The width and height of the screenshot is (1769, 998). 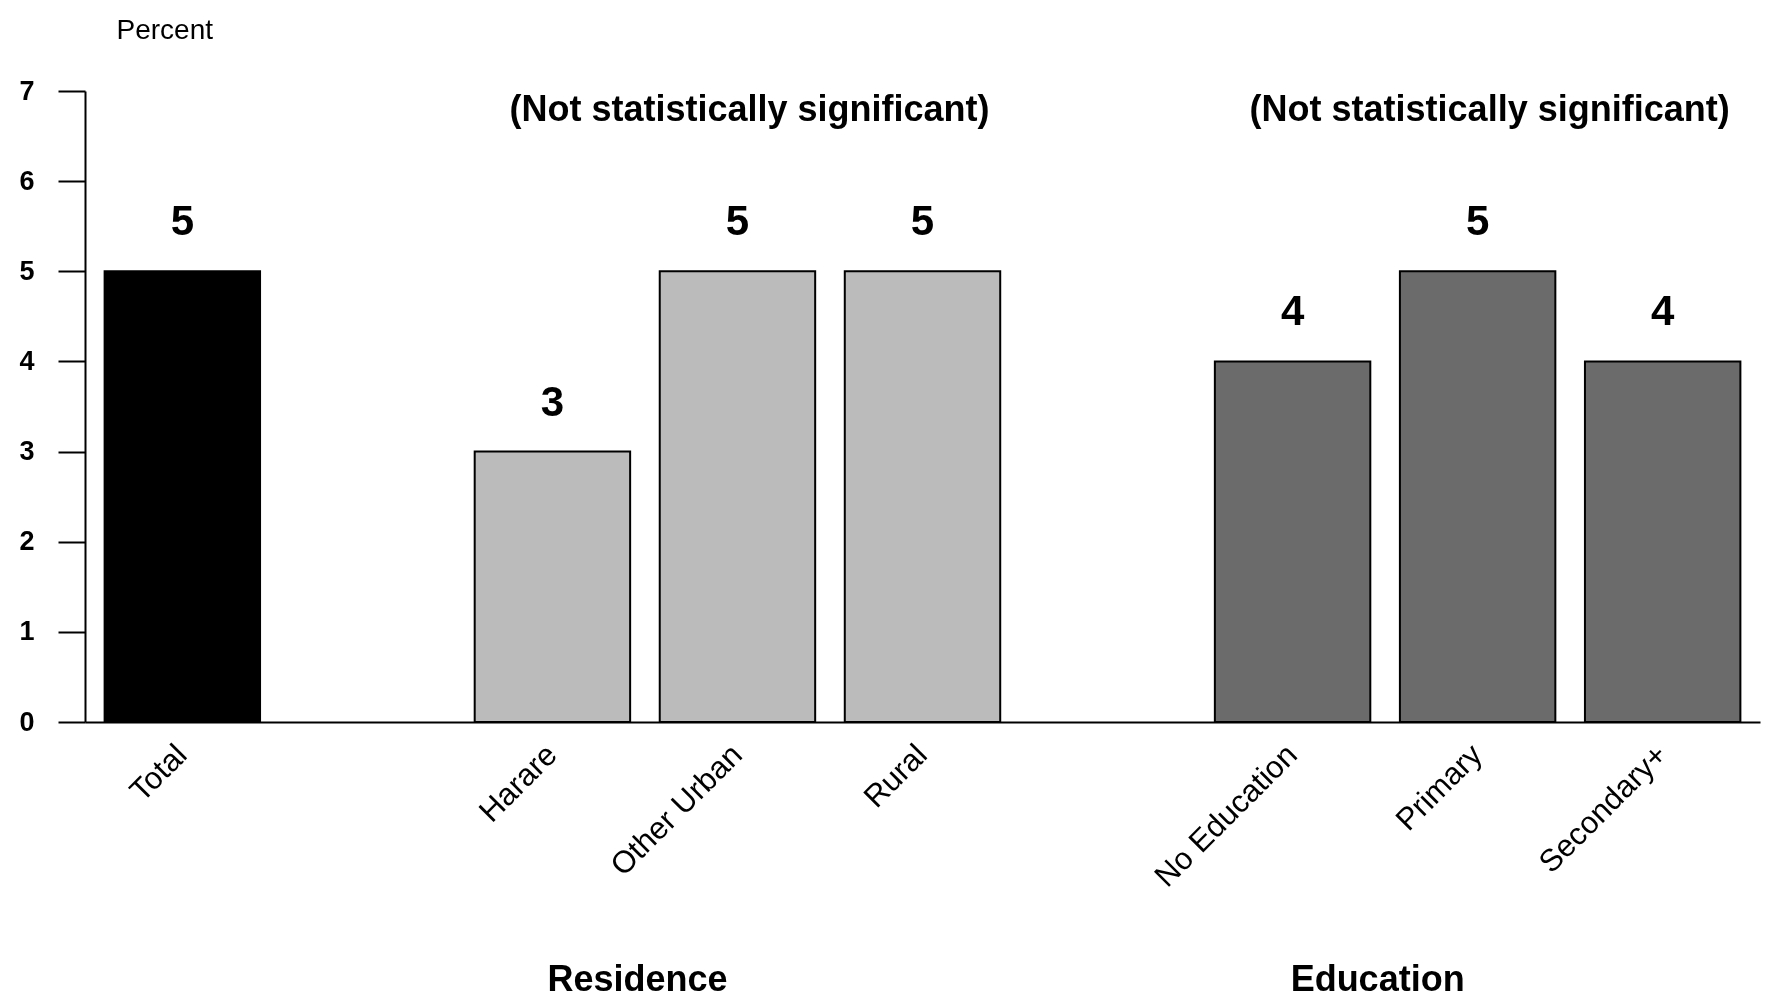 What do you see at coordinates (165, 29) in the screenshot?
I see `y-axis-title: Percent` at bounding box center [165, 29].